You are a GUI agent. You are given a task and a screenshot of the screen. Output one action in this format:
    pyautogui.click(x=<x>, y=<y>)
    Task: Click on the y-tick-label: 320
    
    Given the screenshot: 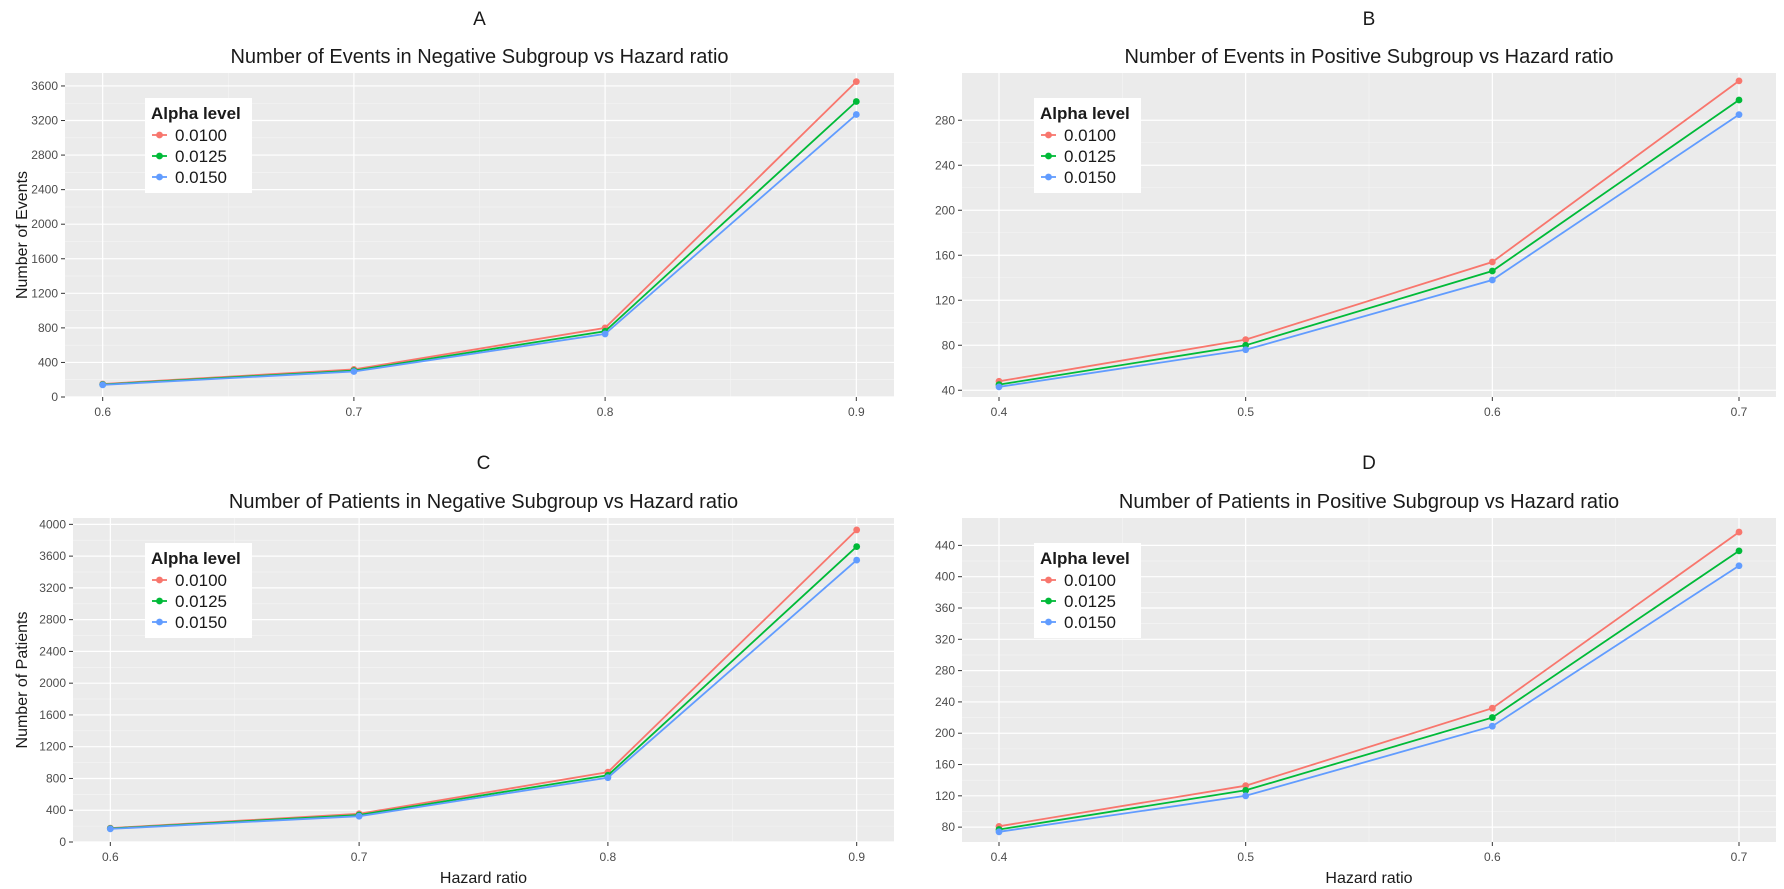 What is the action you would take?
    pyautogui.click(x=945, y=639)
    